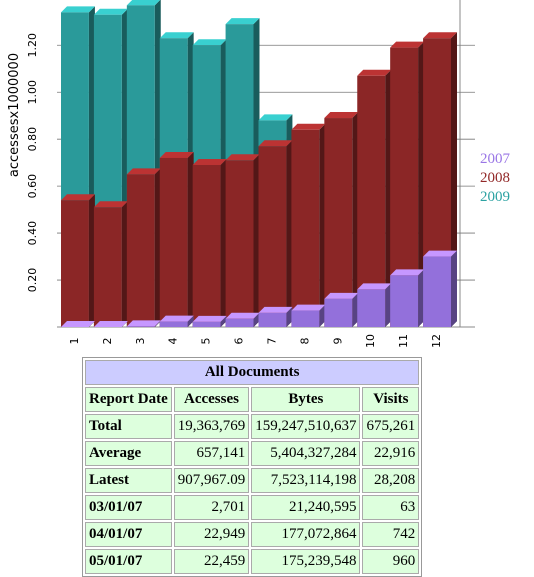 The width and height of the screenshot is (534, 577). I want to click on column-header: Report Date, so click(128, 399).